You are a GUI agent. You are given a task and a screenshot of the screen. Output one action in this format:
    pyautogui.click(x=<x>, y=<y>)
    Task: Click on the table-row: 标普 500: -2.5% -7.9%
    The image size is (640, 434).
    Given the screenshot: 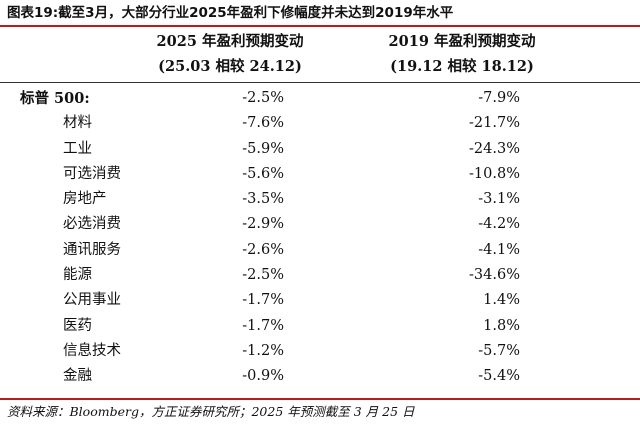 What is the action you would take?
    pyautogui.click(x=320, y=98)
    